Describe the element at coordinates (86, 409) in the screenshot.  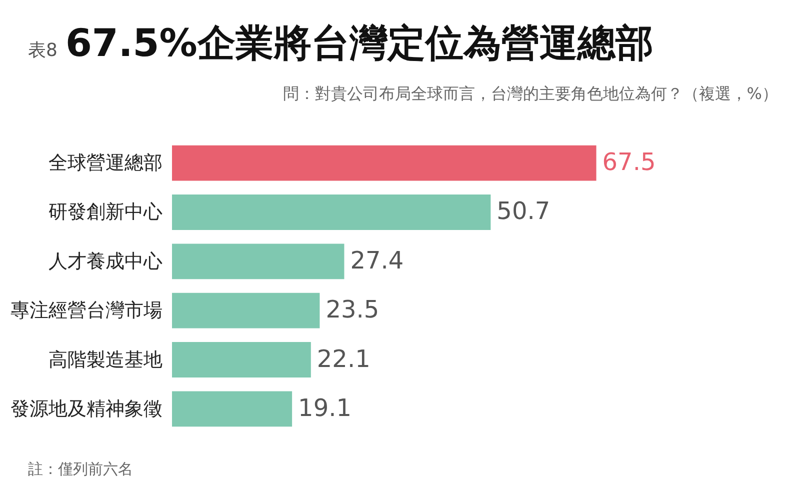
I see `y-tick-label: 發源地及精神象徵` at that location.